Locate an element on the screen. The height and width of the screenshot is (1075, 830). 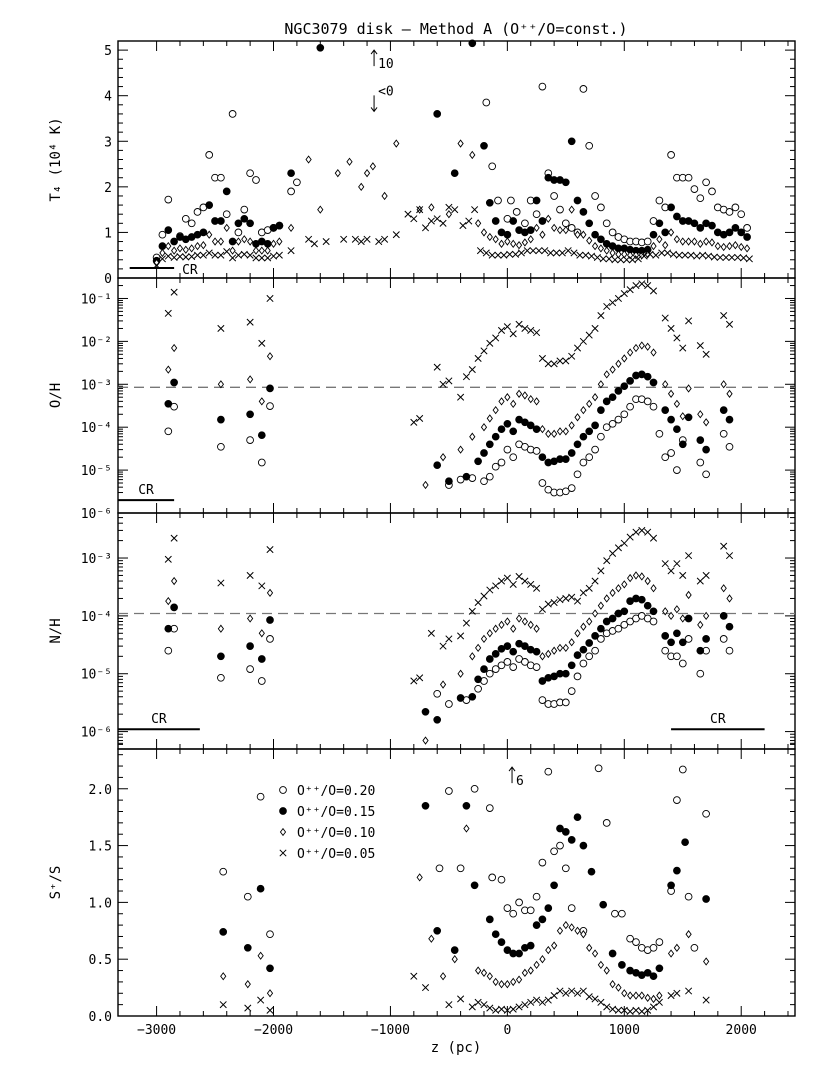
y-tick-label: 10⁻¹ is located at coordinates (96, 299).